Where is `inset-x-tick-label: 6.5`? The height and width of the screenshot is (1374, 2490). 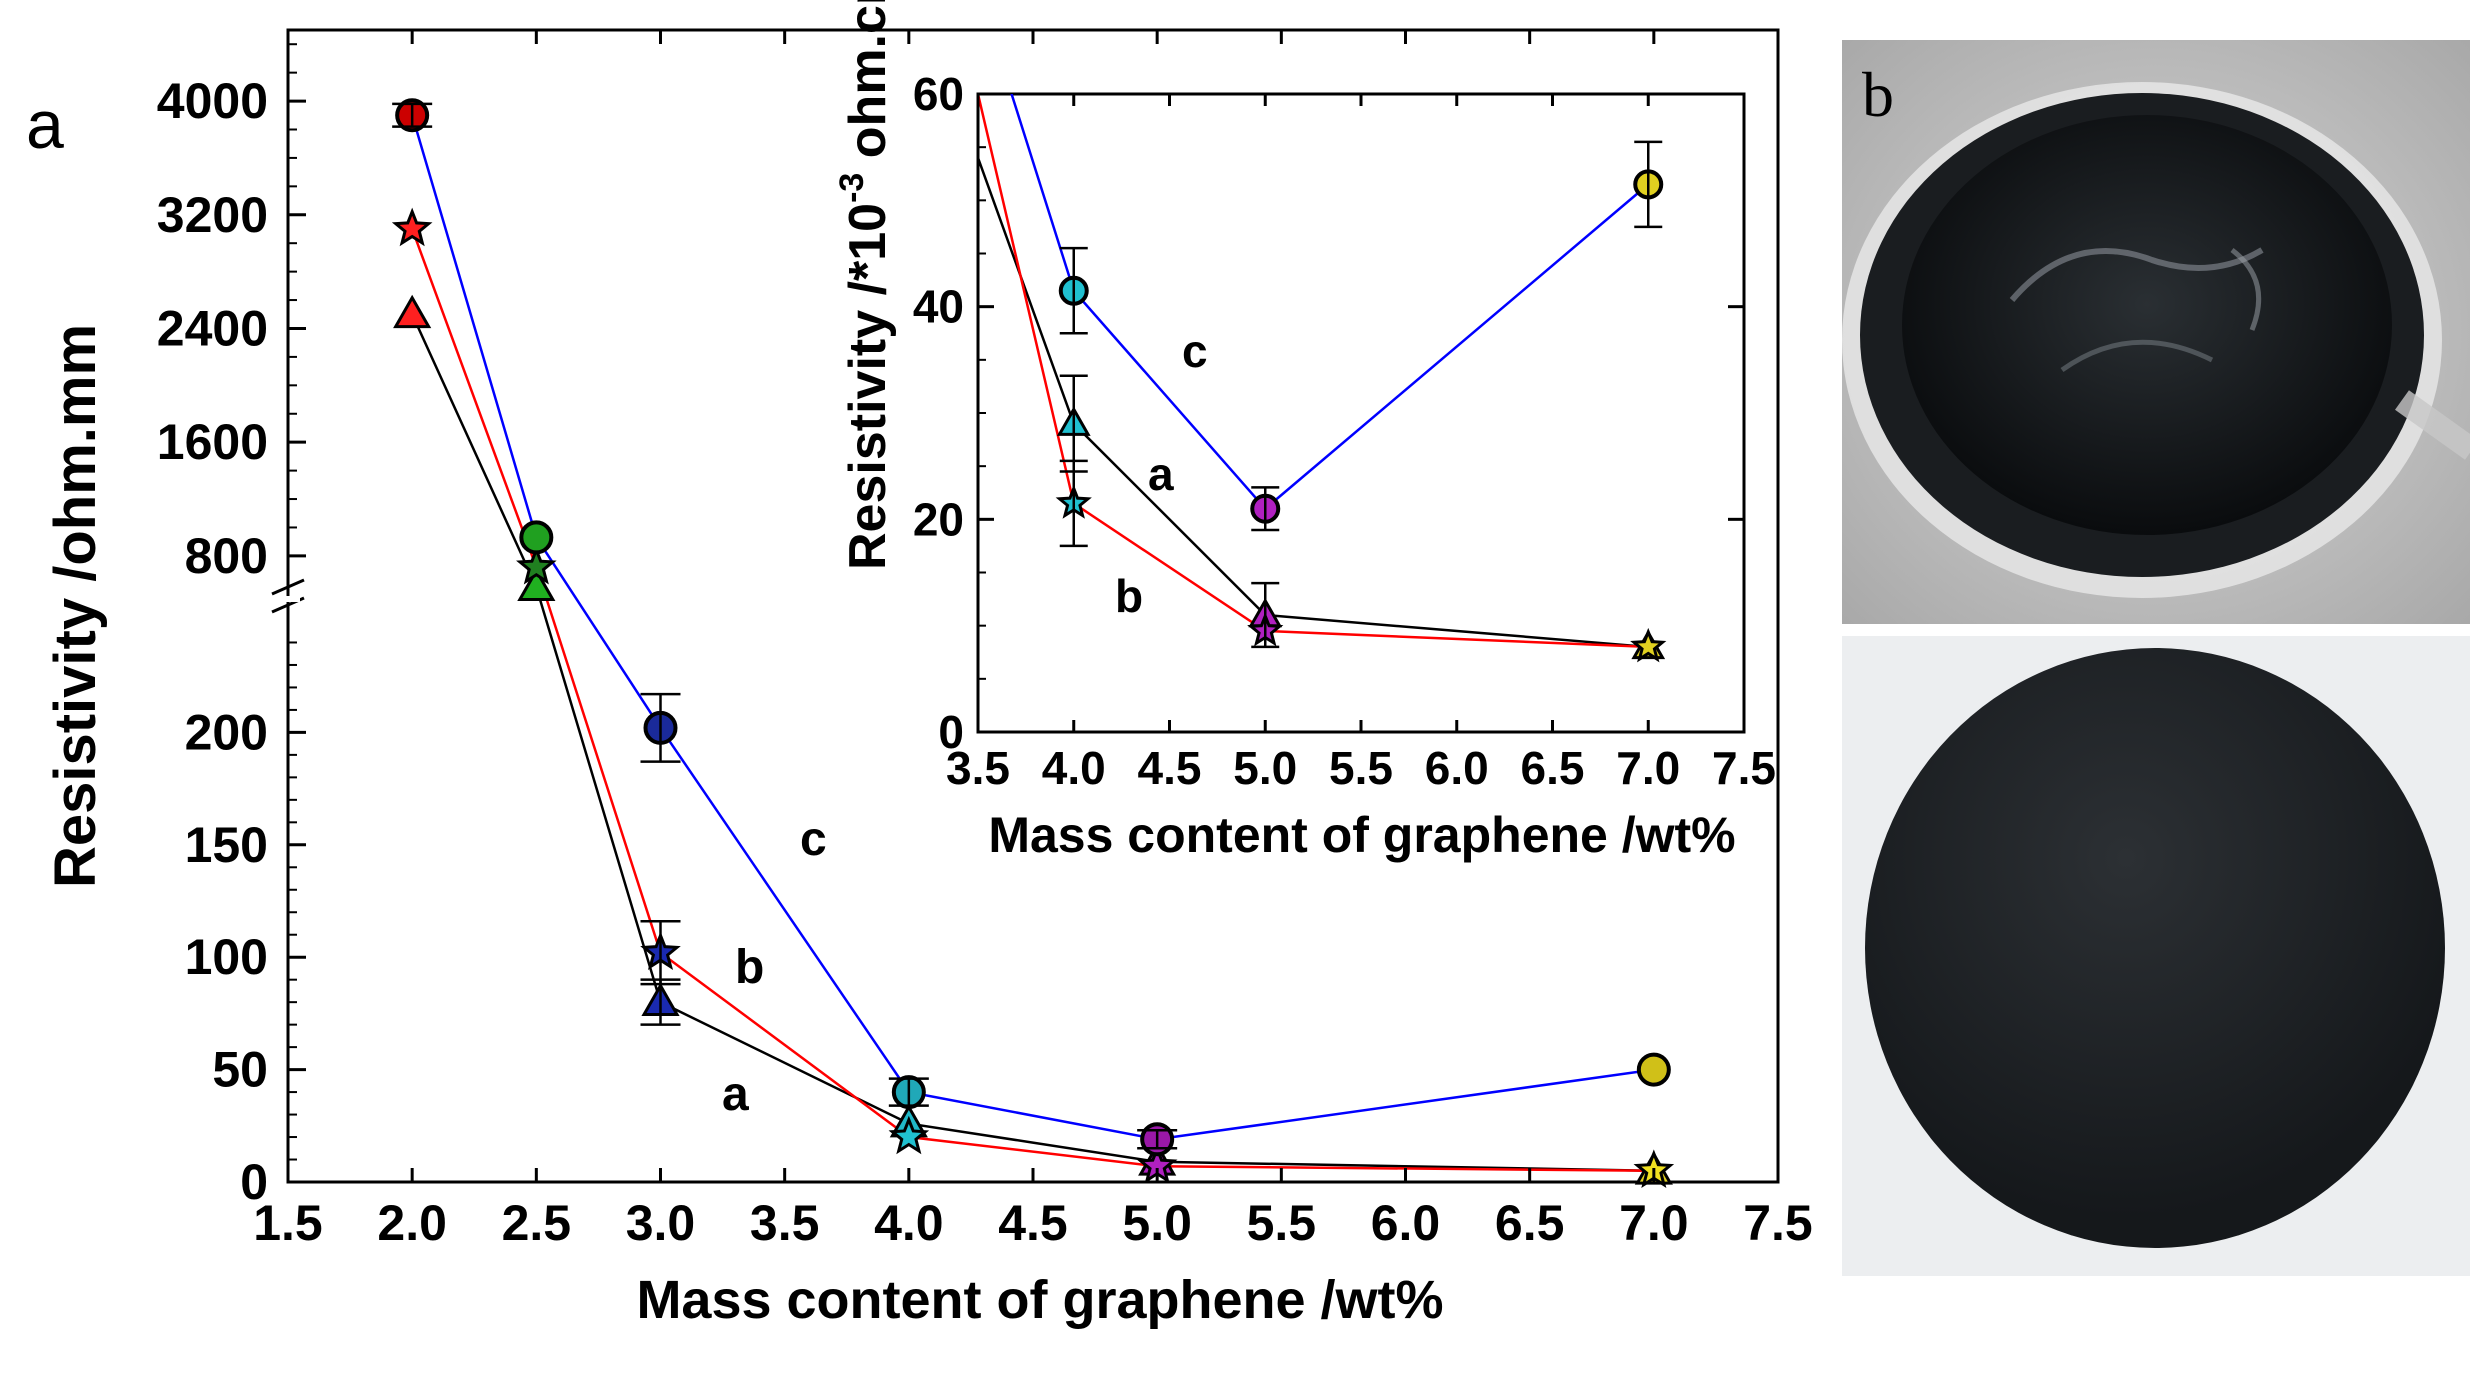
inset-x-tick-label: 6.5 is located at coordinates (1553, 768).